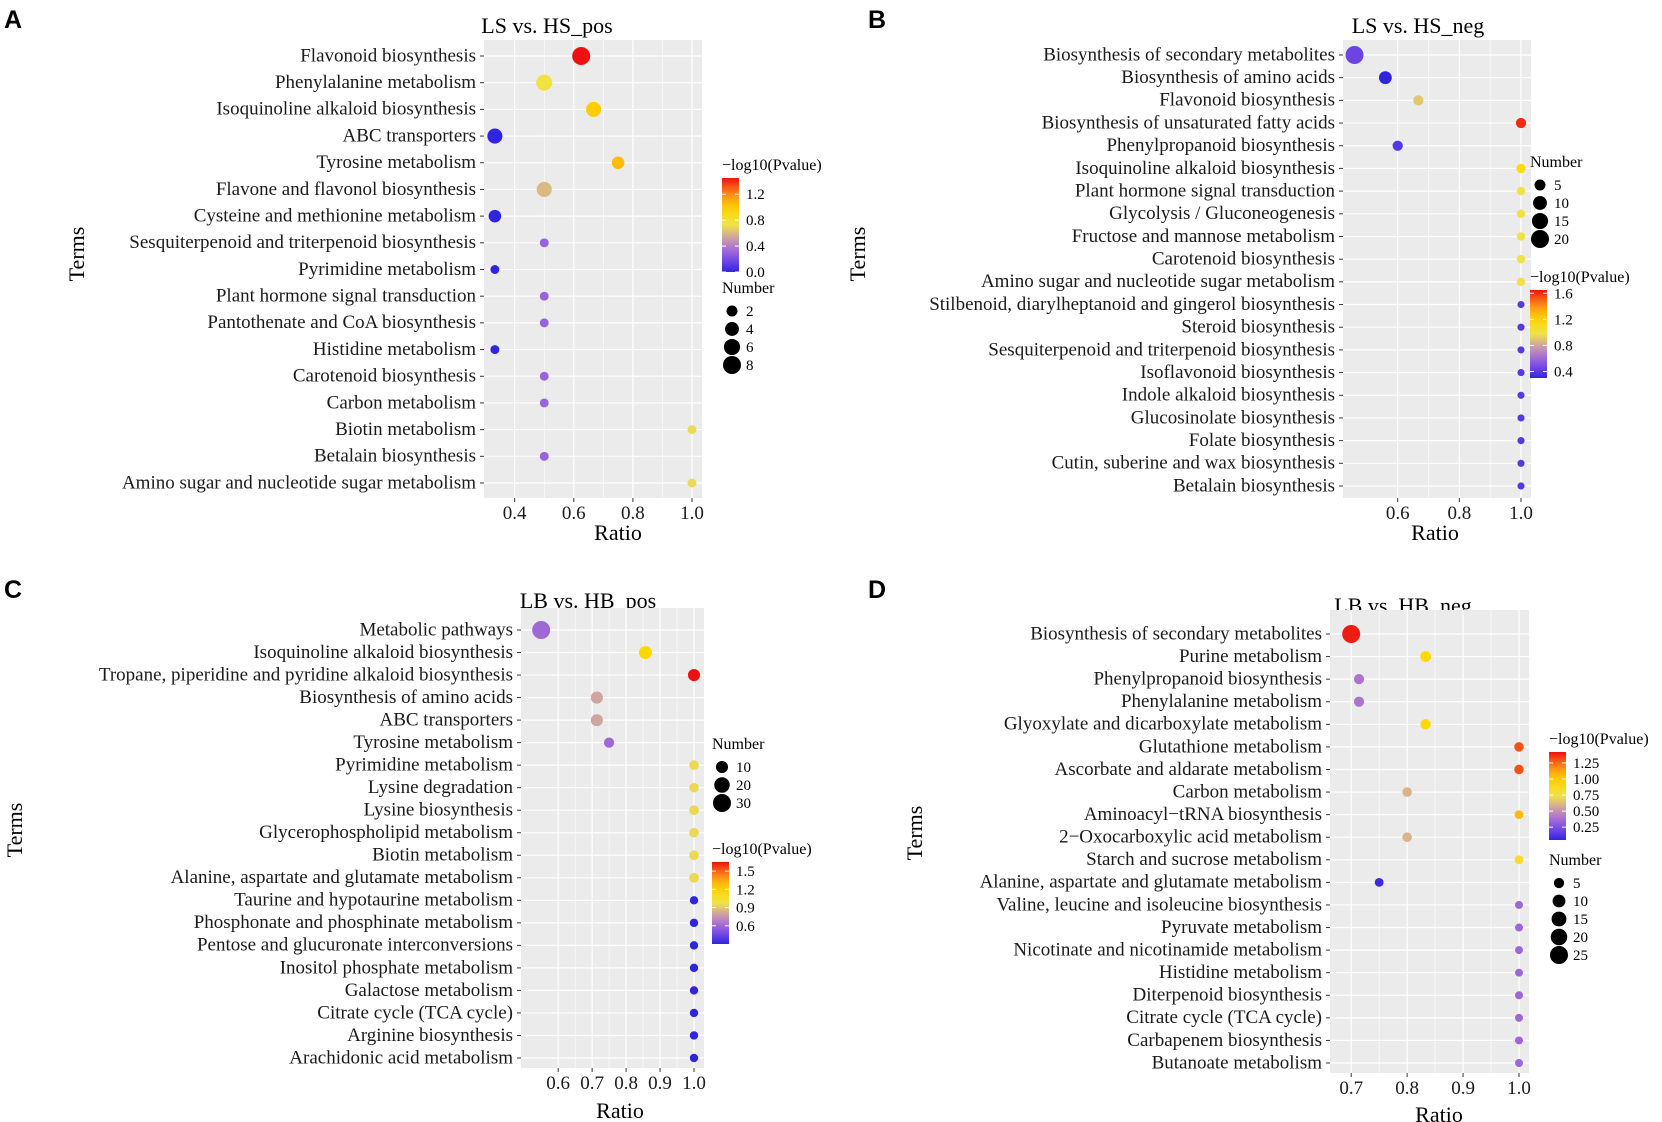 This screenshot has width=1662, height=1122. What do you see at coordinates (745, 909) in the screenshot?
I see `color-legend-label: 0.9` at bounding box center [745, 909].